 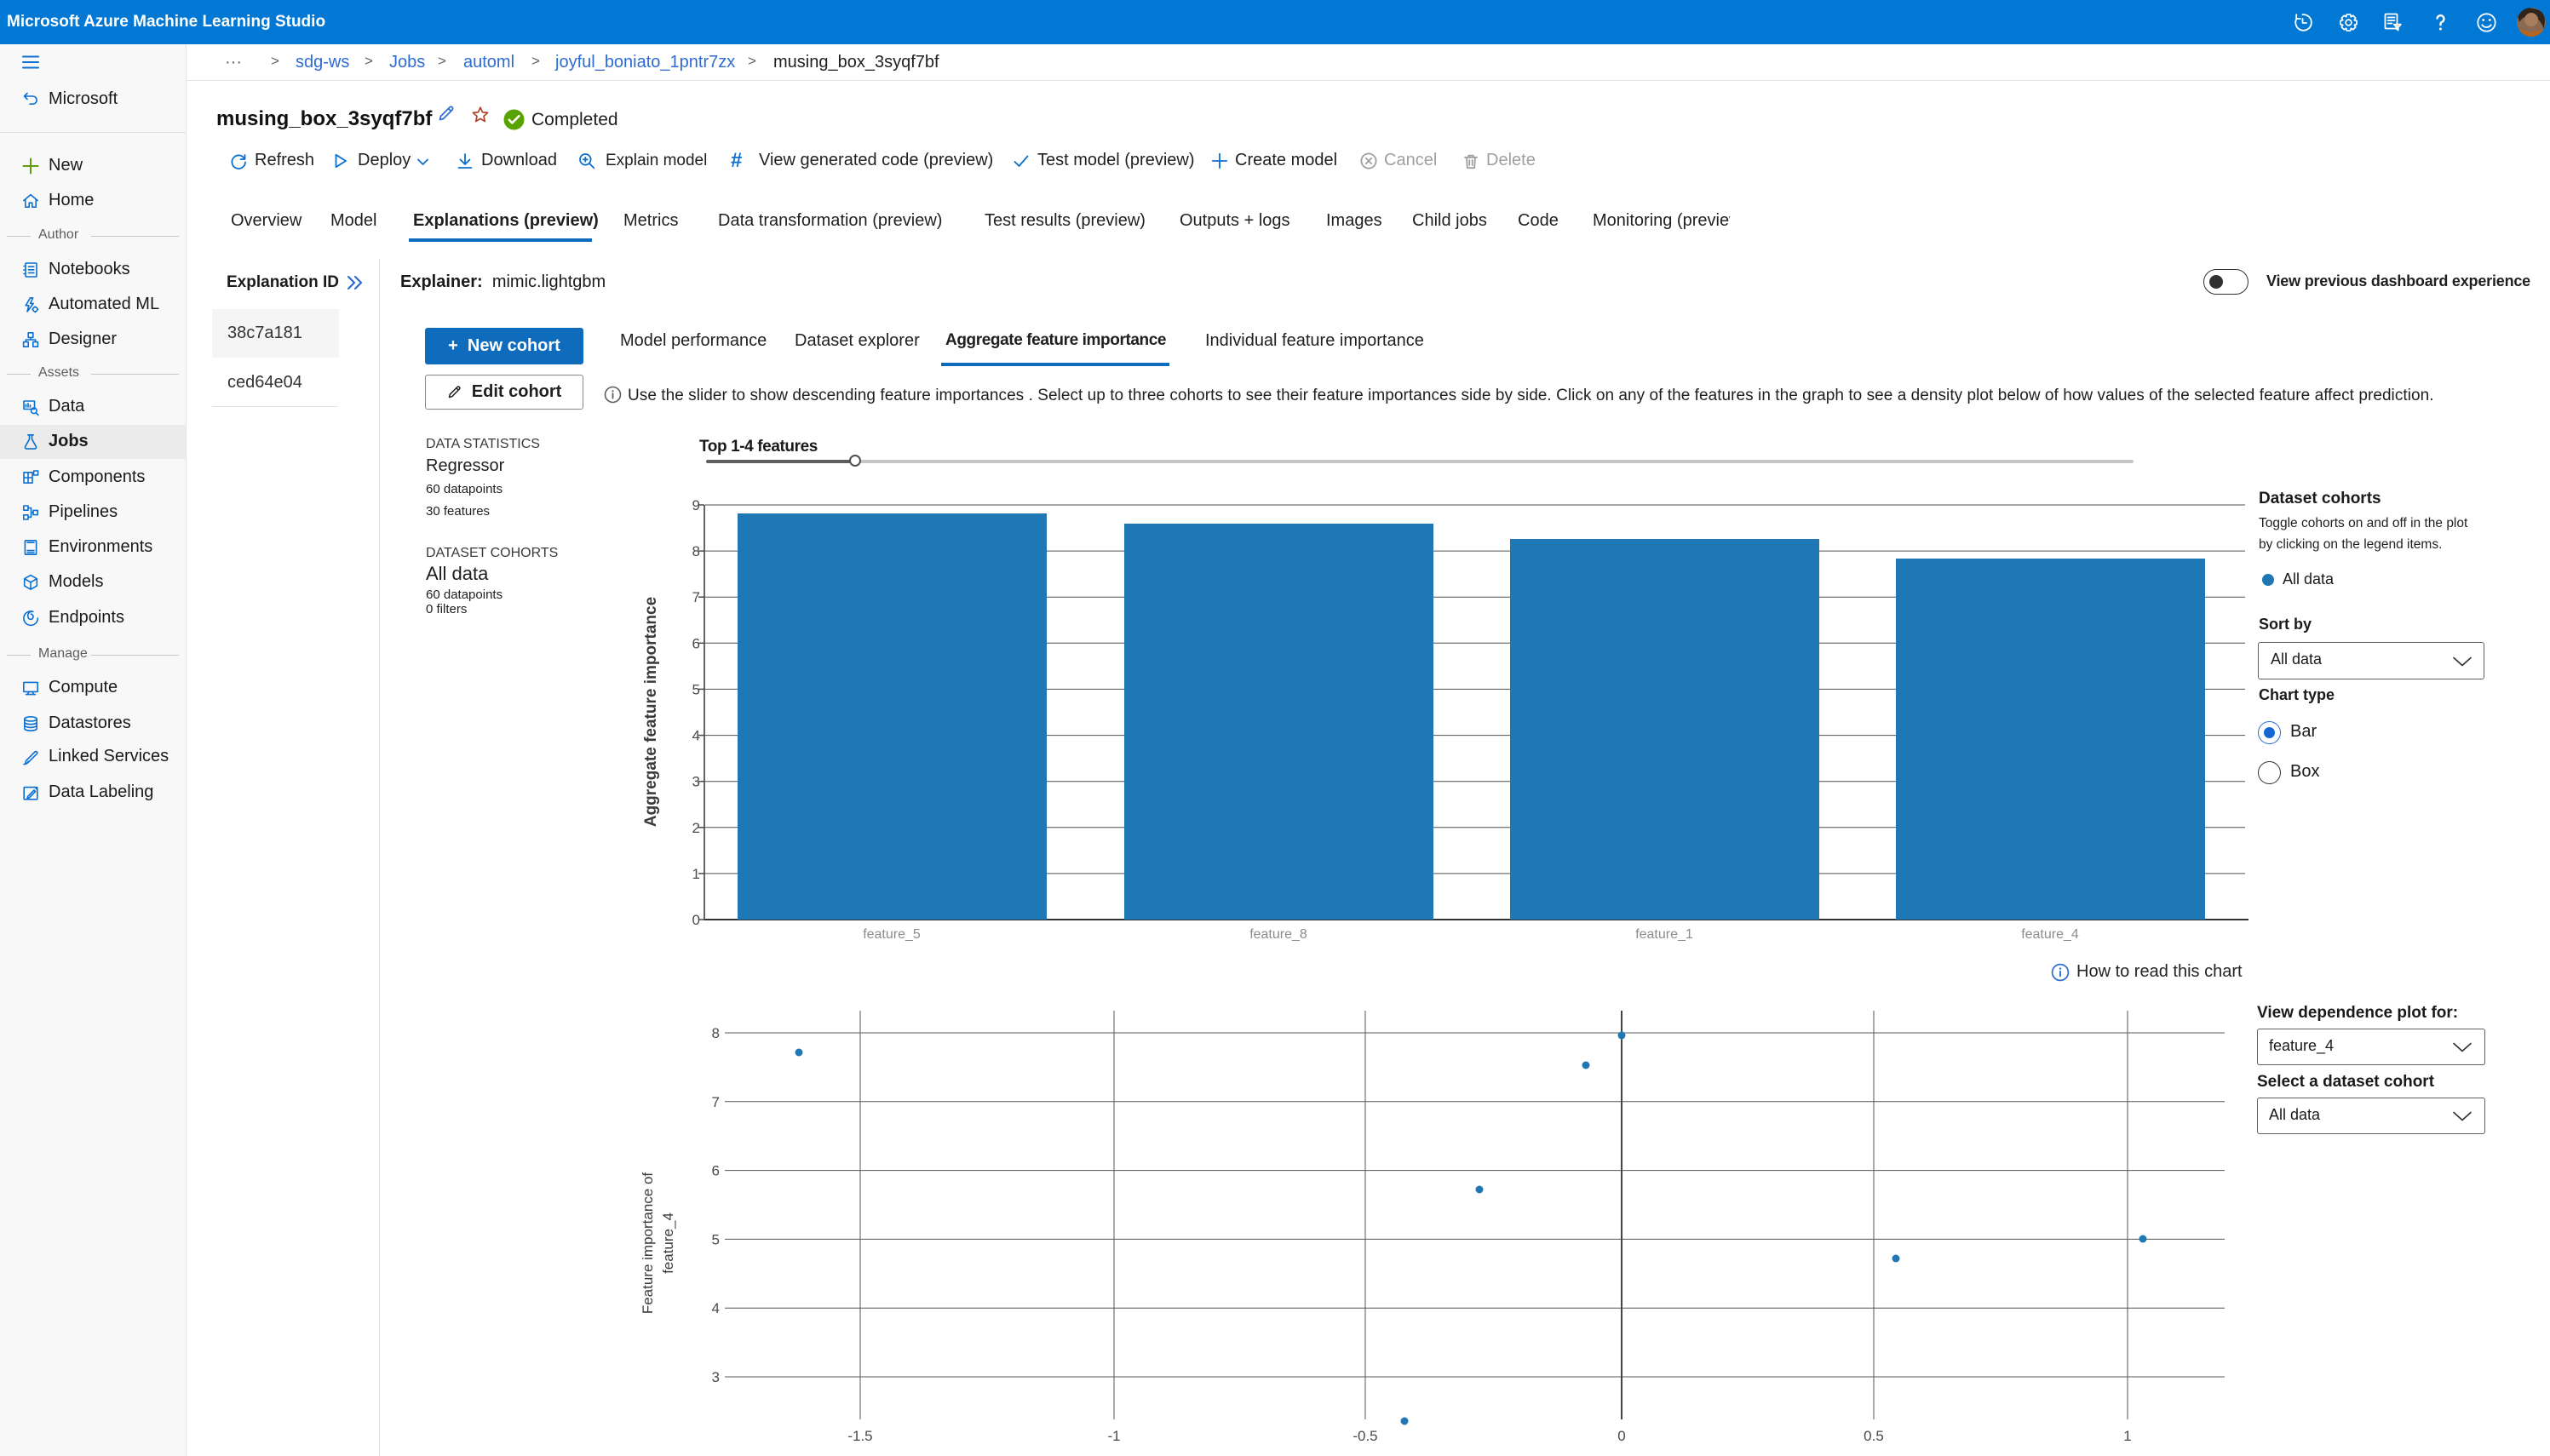 I want to click on svg-text: 0.5, so click(x=1874, y=1436).